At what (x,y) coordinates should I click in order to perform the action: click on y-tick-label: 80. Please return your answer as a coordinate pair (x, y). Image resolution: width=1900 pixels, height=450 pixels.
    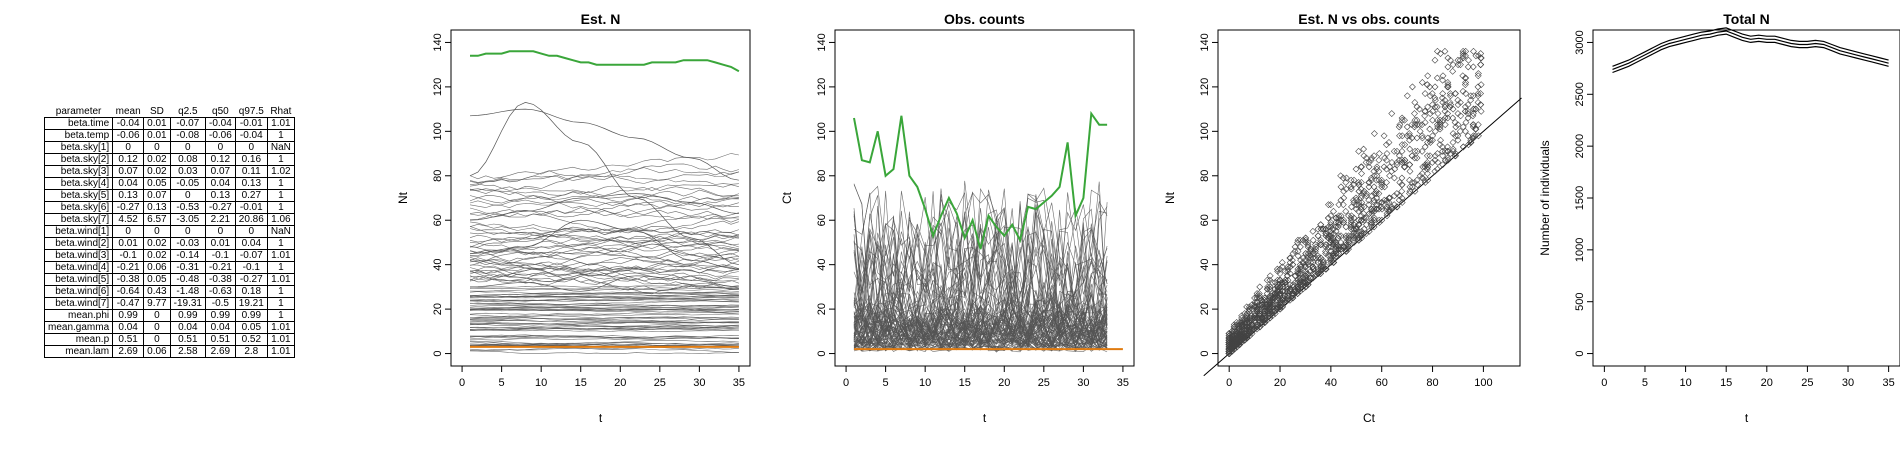
    Looking at the image, I should click on (438, 176).